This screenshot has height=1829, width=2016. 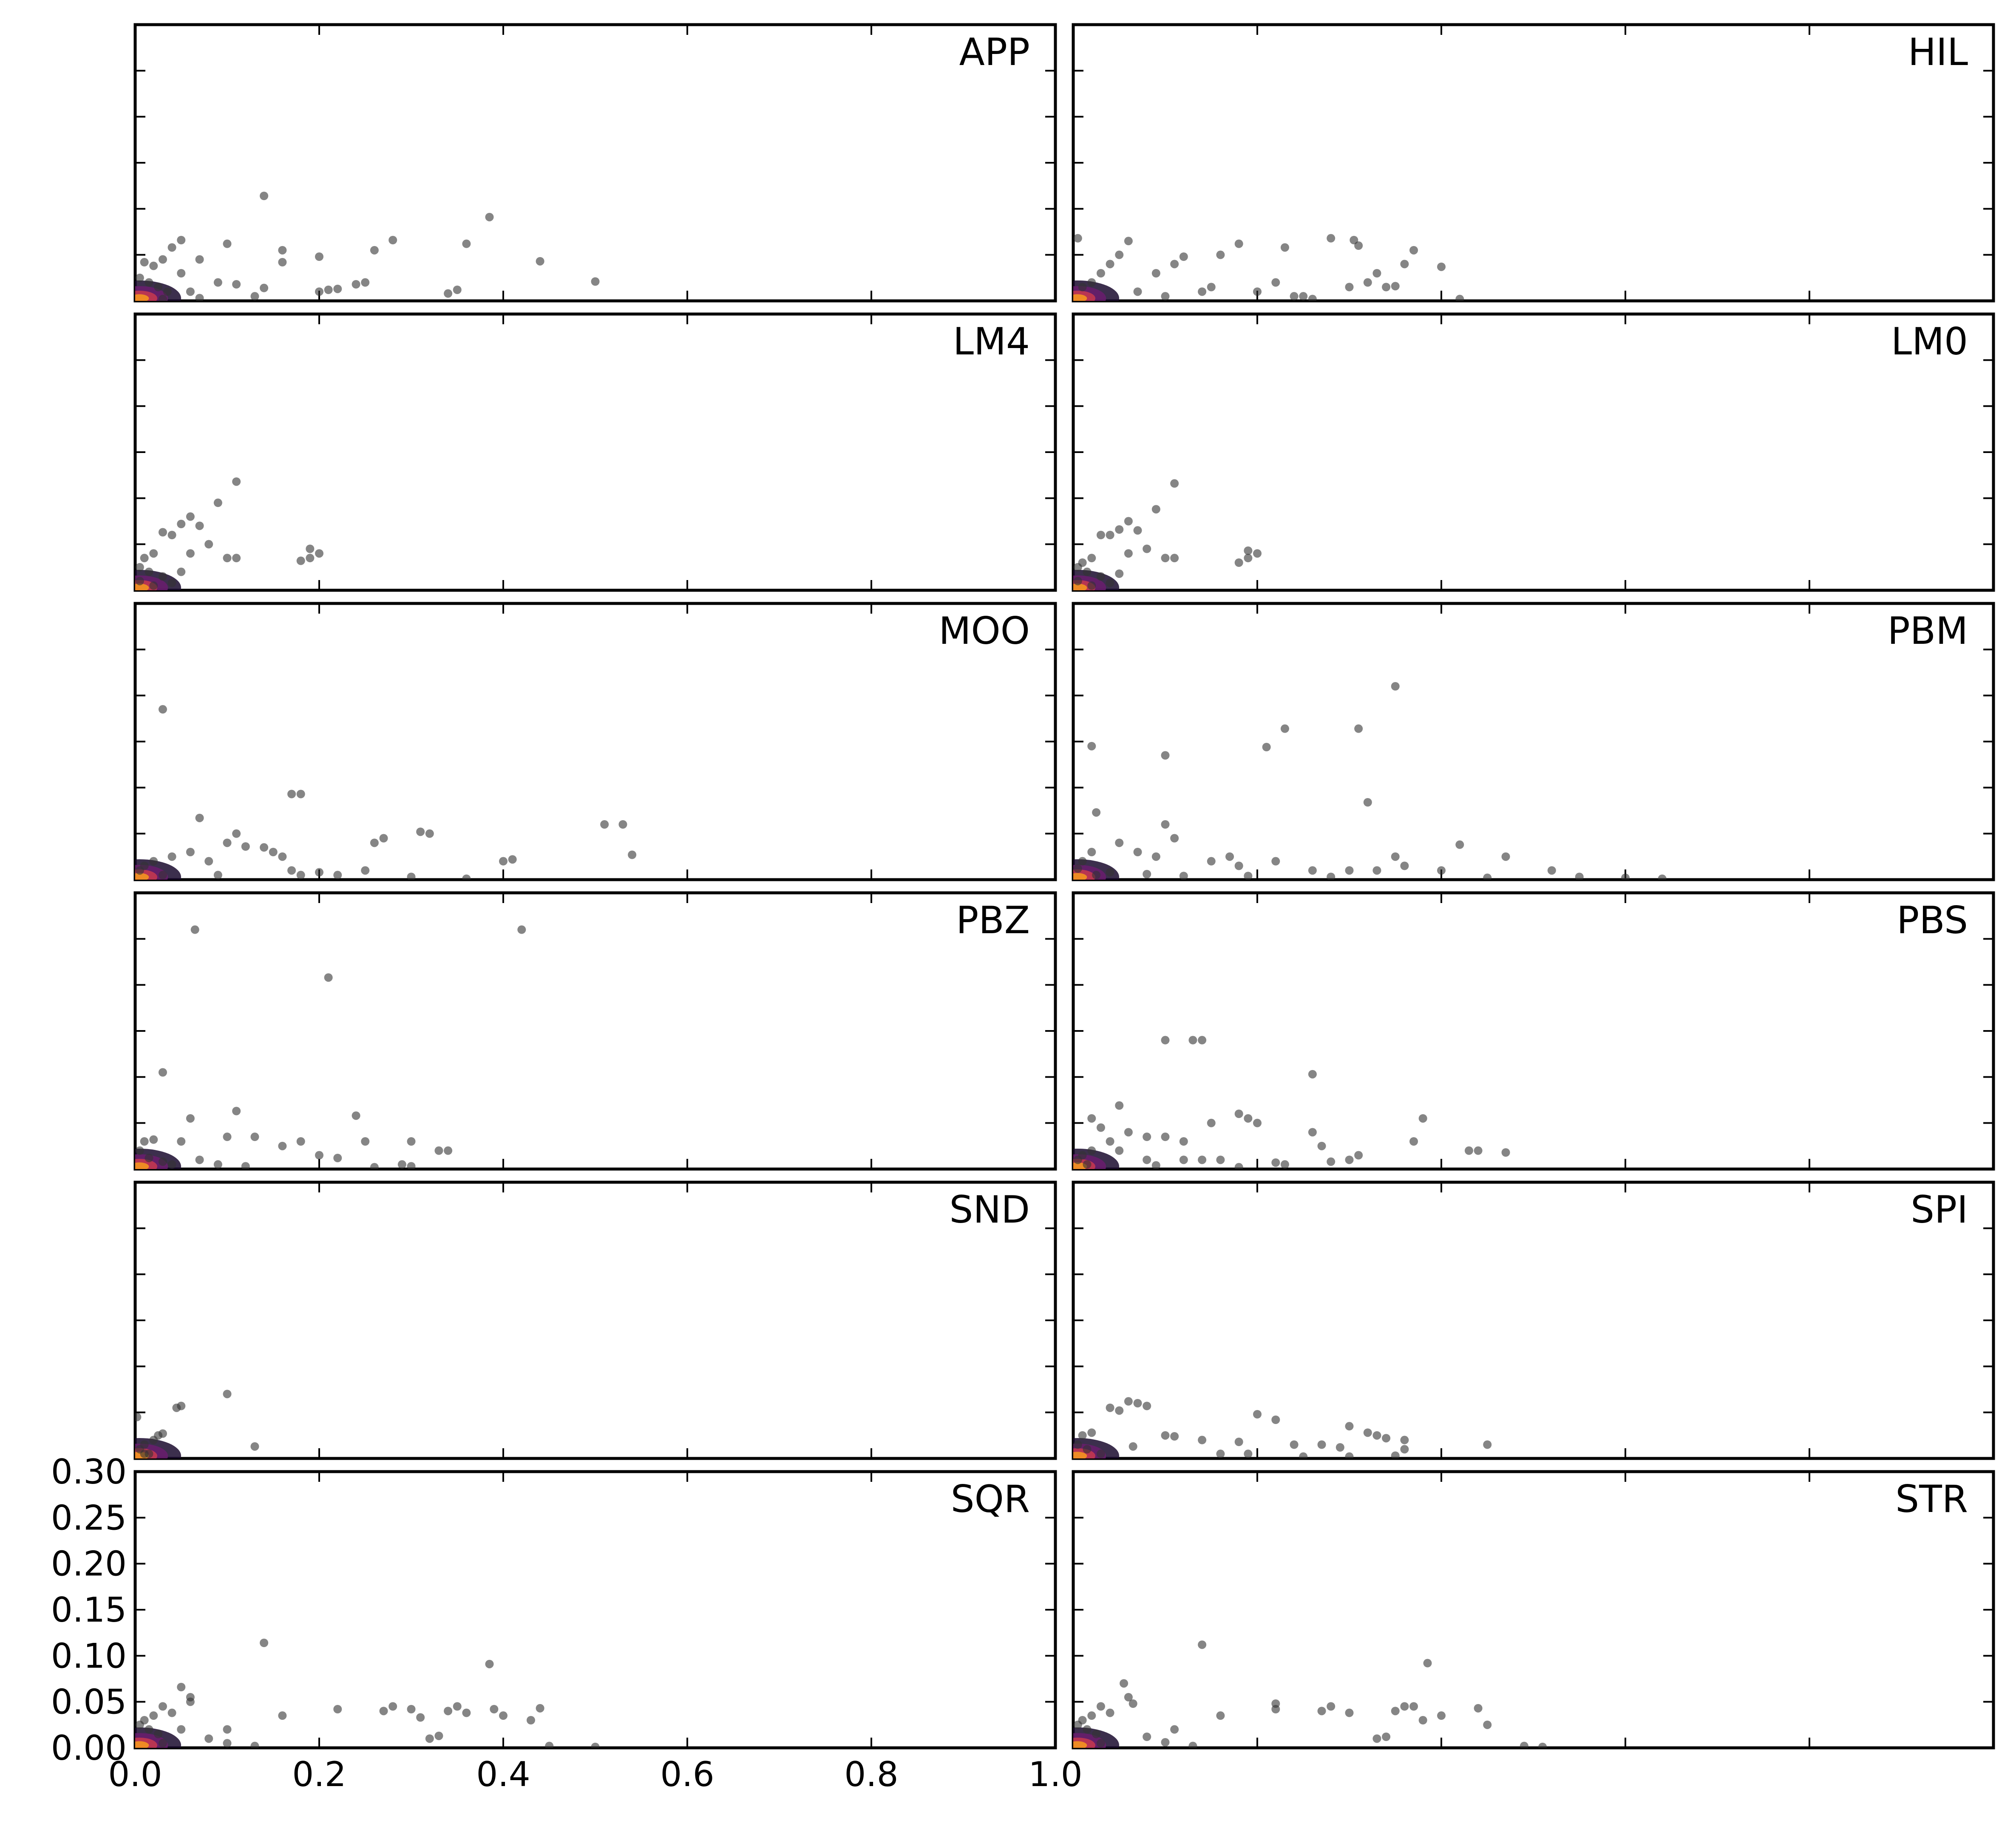 I want to click on panel-moo: MOO, so click(x=595, y=742).